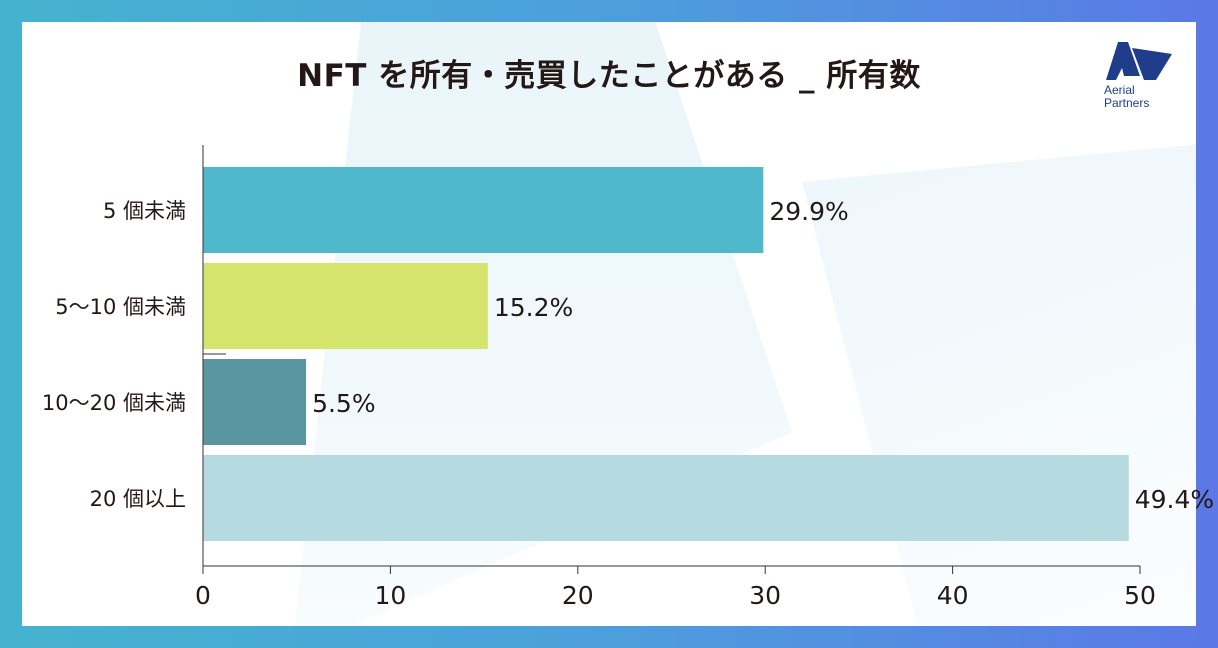 The height and width of the screenshot is (648, 1218). What do you see at coordinates (1139, 61) in the screenshot?
I see `aerial-partners-logo-icon` at bounding box center [1139, 61].